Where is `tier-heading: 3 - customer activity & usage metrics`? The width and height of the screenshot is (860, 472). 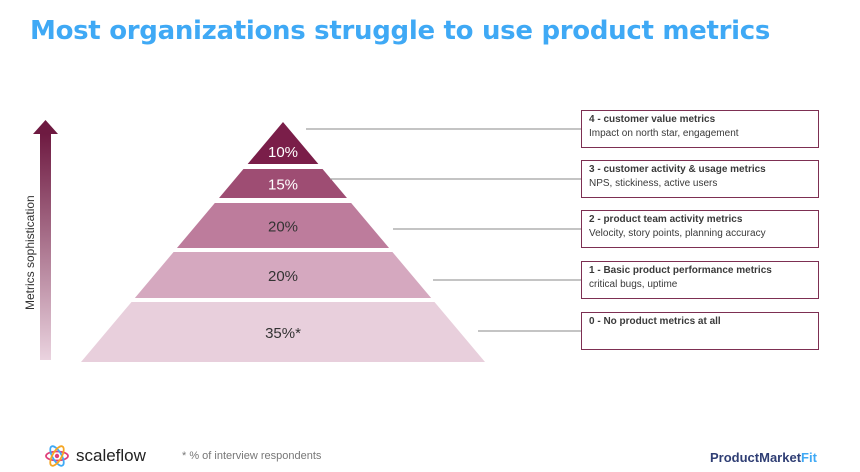
tier-heading: 3 - customer activity & usage metrics is located at coordinates (677, 169).